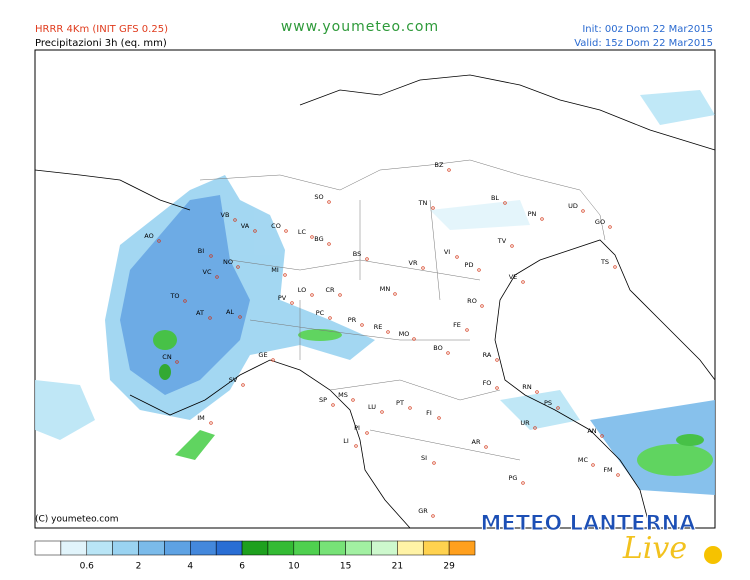  Describe the element at coordinates (713, 555) in the screenshot. I see `logo-sun` at that location.